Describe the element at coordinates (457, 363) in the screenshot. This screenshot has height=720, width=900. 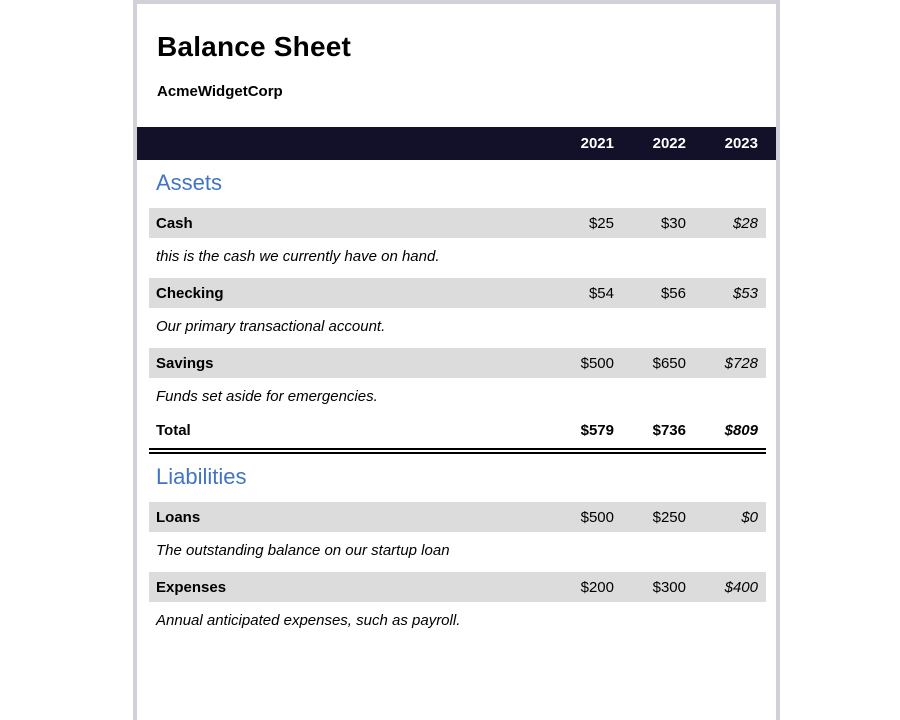
I see `table-row-savings: Savings $500 $650 $728` at that location.